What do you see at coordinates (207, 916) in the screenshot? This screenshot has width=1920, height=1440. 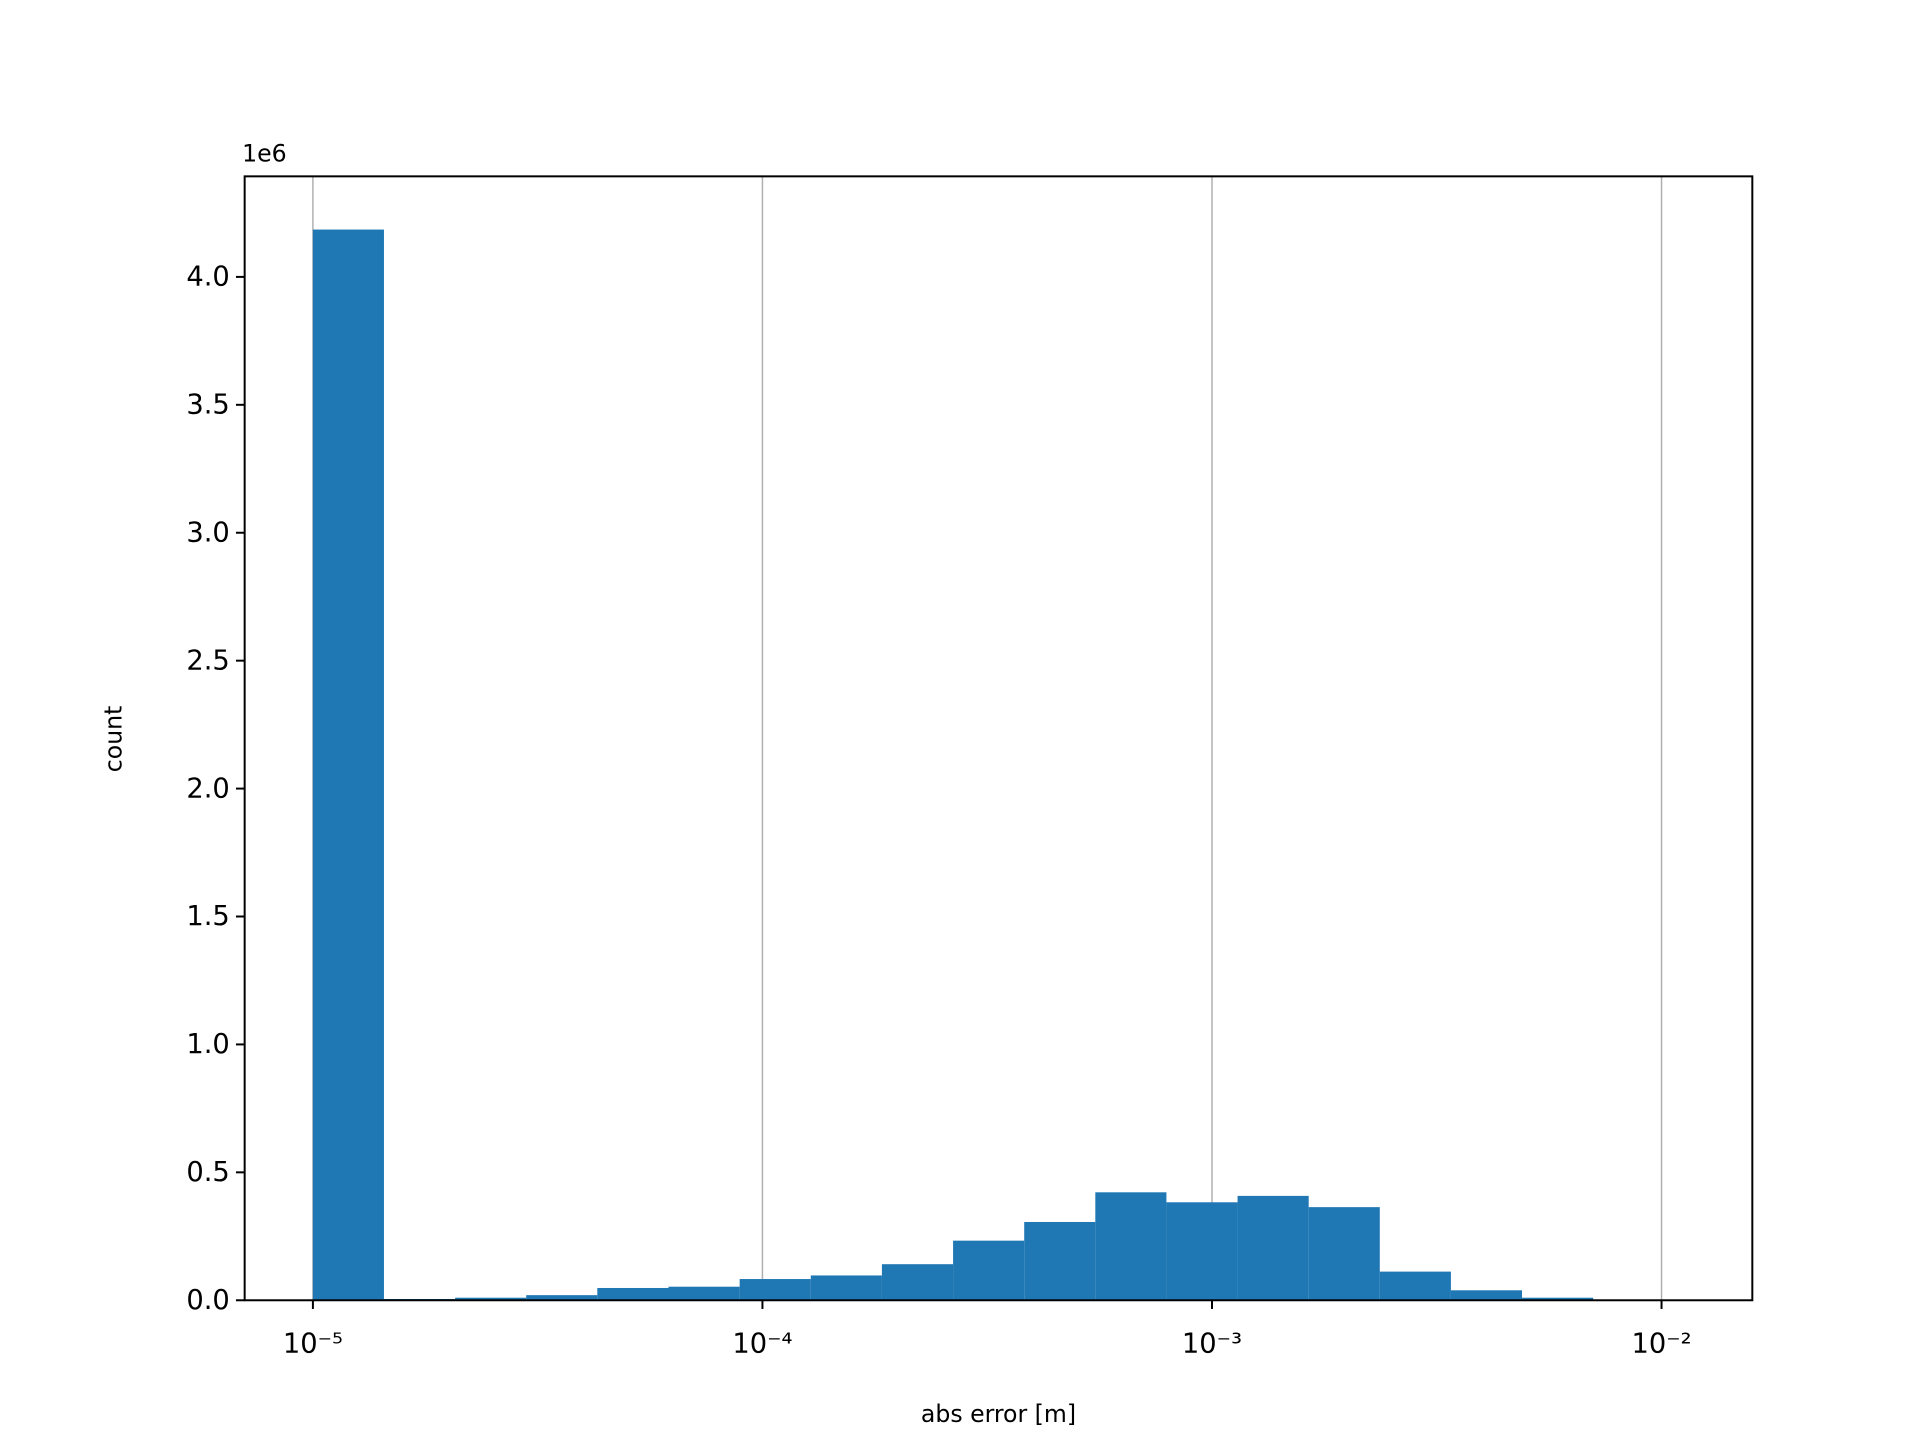 I see `y-tick-label: 1.5` at bounding box center [207, 916].